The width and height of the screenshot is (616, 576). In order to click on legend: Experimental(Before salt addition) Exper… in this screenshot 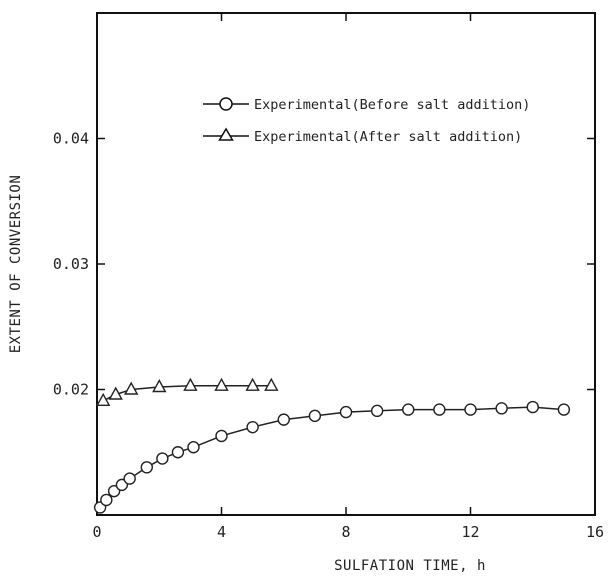, I will do `click(366, 121)`.